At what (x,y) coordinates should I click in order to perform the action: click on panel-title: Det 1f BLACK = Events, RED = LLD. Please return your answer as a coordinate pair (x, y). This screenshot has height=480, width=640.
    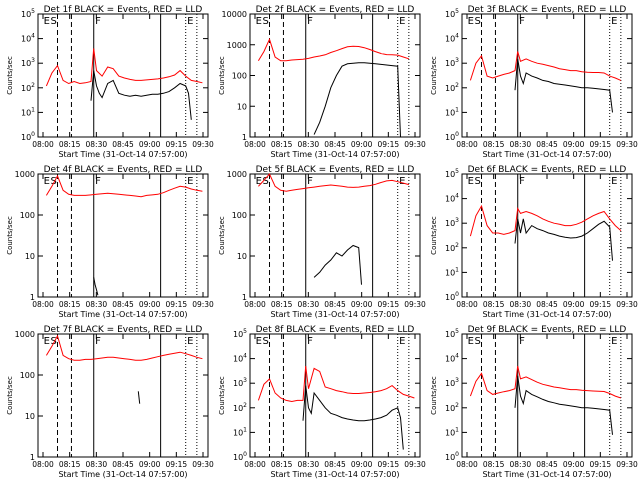
    Looking at the image, I should click on (123, 10).